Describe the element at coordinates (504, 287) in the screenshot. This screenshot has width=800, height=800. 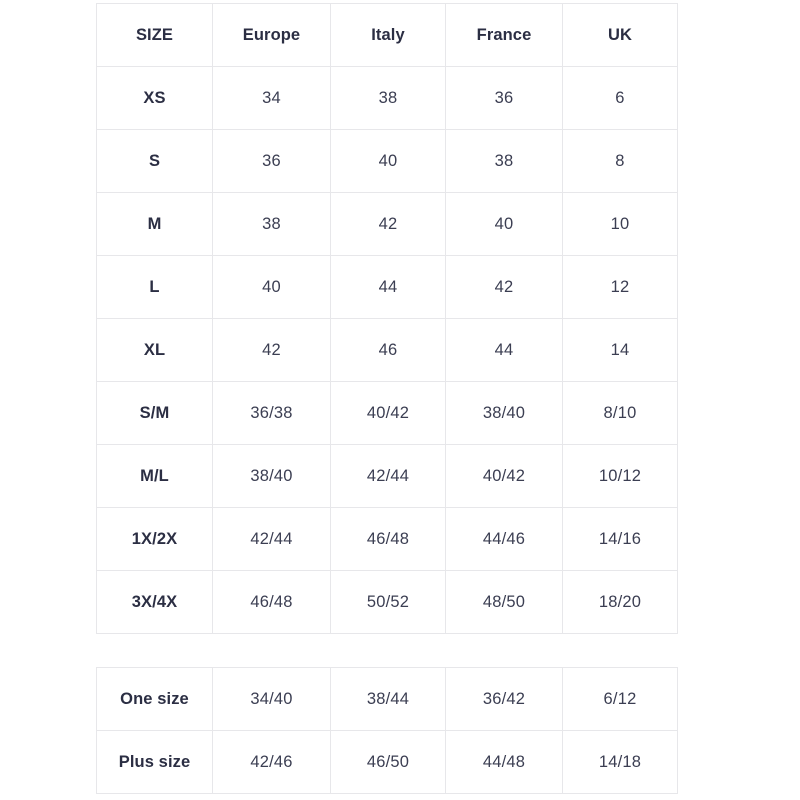
I see `cell-france: 42` at that location.